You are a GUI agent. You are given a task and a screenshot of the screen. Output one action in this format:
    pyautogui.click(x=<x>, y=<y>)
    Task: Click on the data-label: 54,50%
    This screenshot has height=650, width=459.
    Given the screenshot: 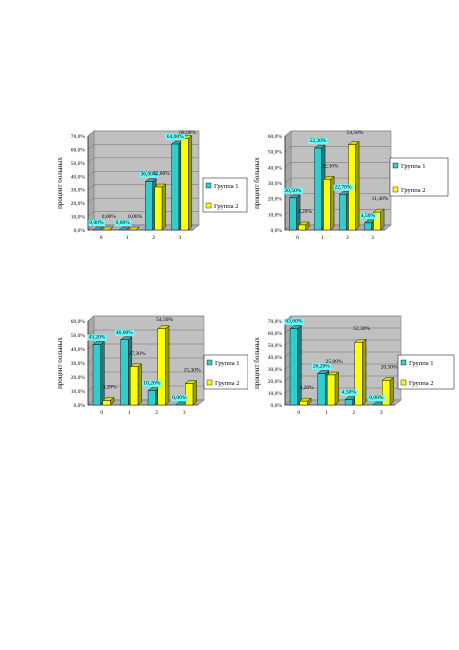 What is the action you would take?
    pyautogui.click(x=355, y=133)
    